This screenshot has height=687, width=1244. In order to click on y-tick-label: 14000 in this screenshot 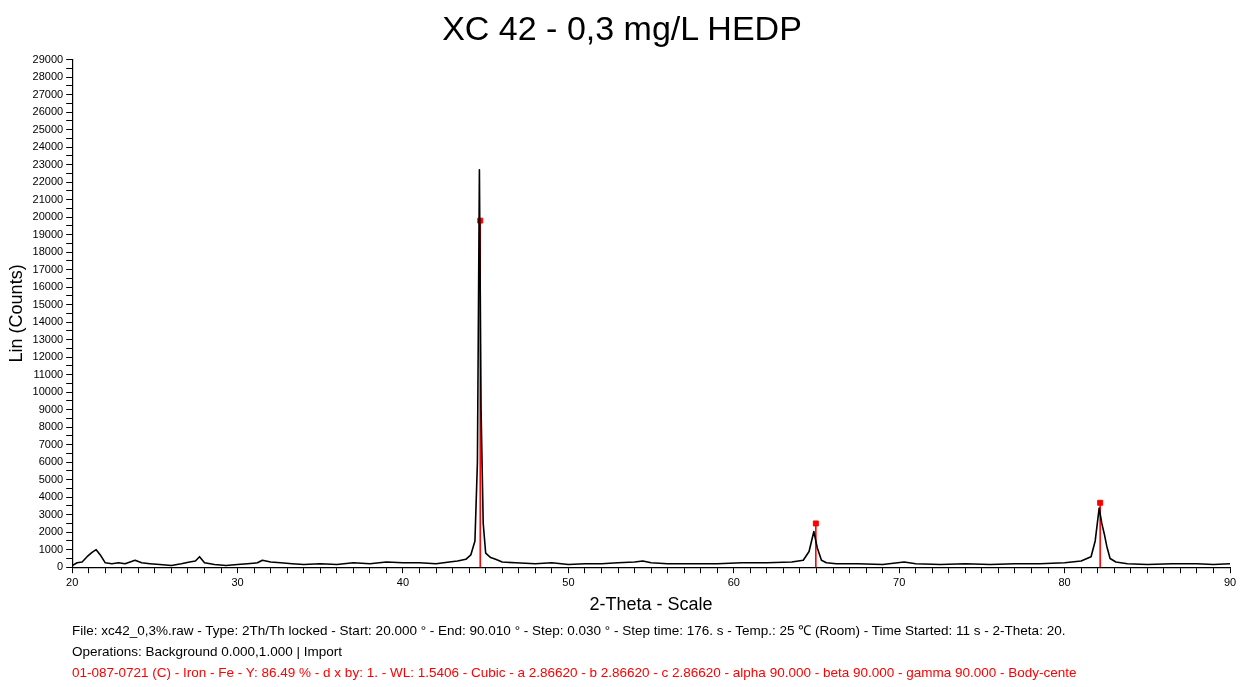, I will do `click(48, 321)`.